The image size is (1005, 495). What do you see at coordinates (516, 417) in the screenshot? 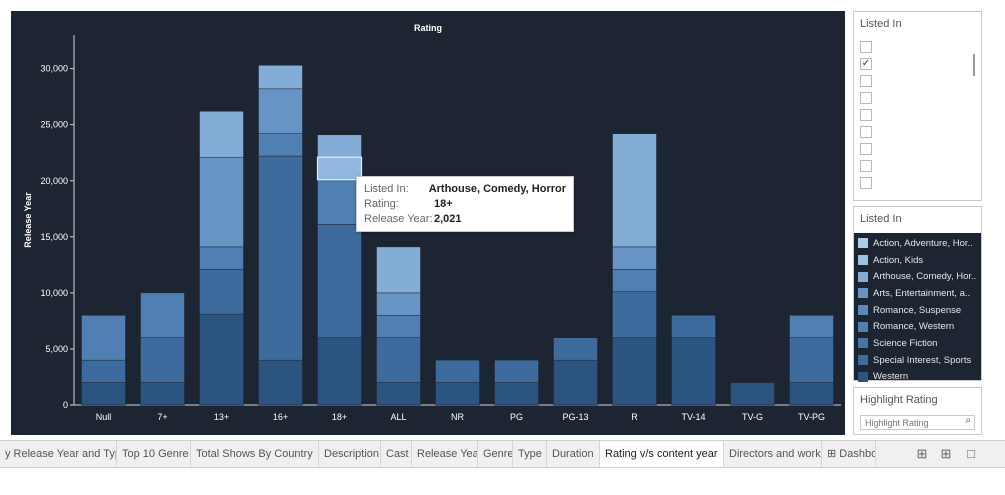
I see `x-tick-label: PG` at bounding box center [516, 417].